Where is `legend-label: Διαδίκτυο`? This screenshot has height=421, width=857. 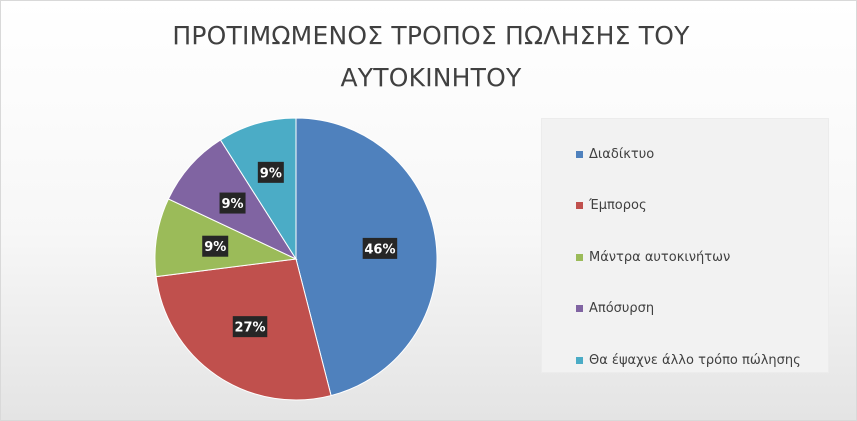
legend-label: Διαδίκτυο is located at coordinates (622, 154).